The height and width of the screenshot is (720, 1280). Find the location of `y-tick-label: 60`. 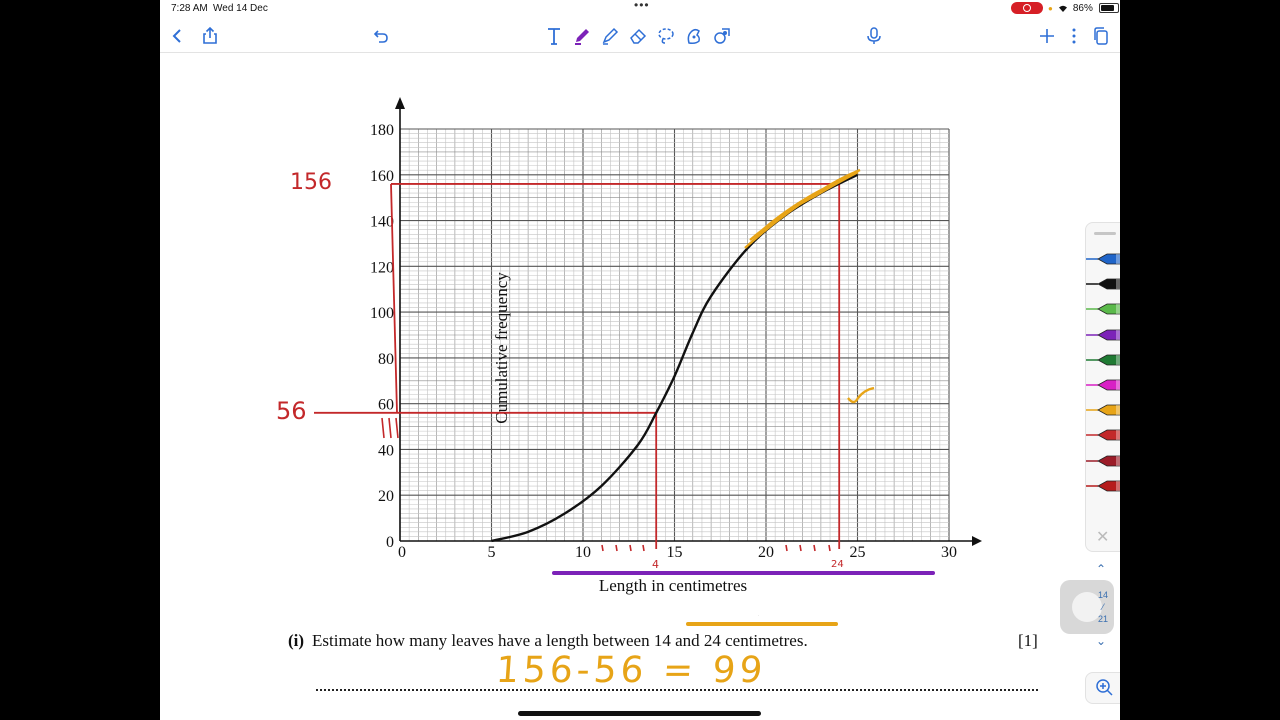

y-tick-label: 60 is located at coordinates (386, 405).